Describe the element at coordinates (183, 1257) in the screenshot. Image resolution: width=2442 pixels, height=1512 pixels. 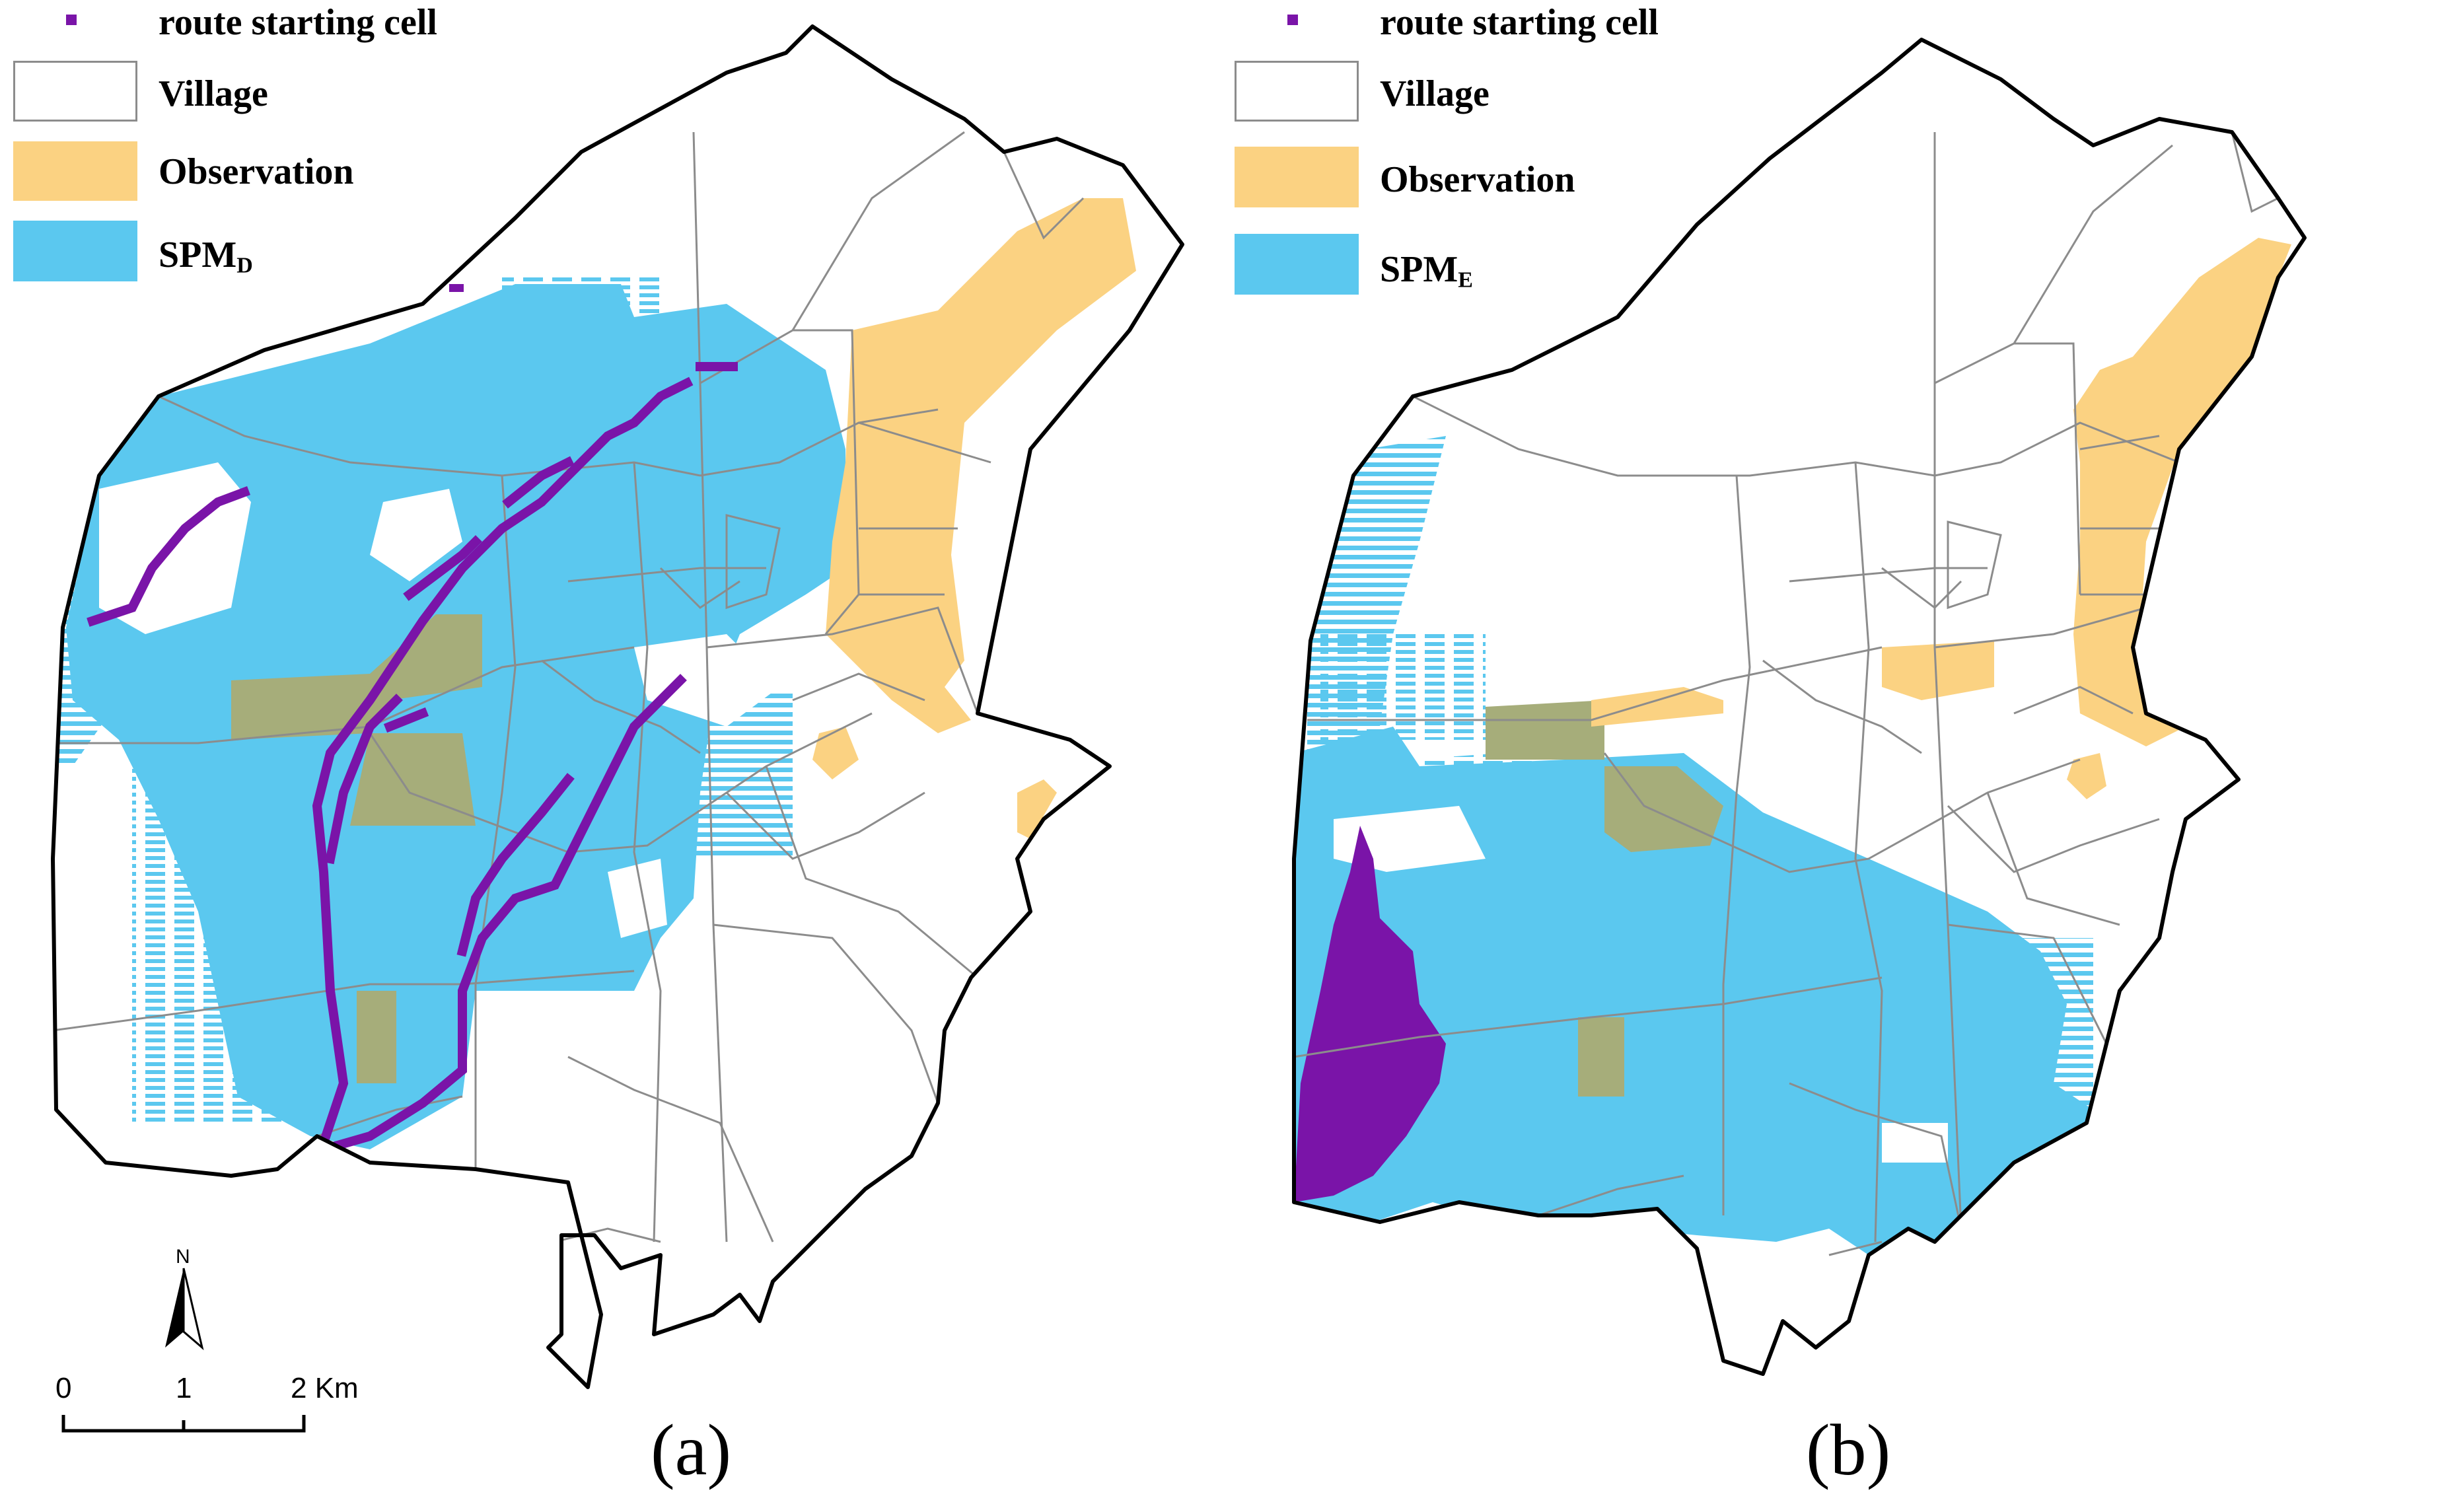
I see `north-label: N` at that location.